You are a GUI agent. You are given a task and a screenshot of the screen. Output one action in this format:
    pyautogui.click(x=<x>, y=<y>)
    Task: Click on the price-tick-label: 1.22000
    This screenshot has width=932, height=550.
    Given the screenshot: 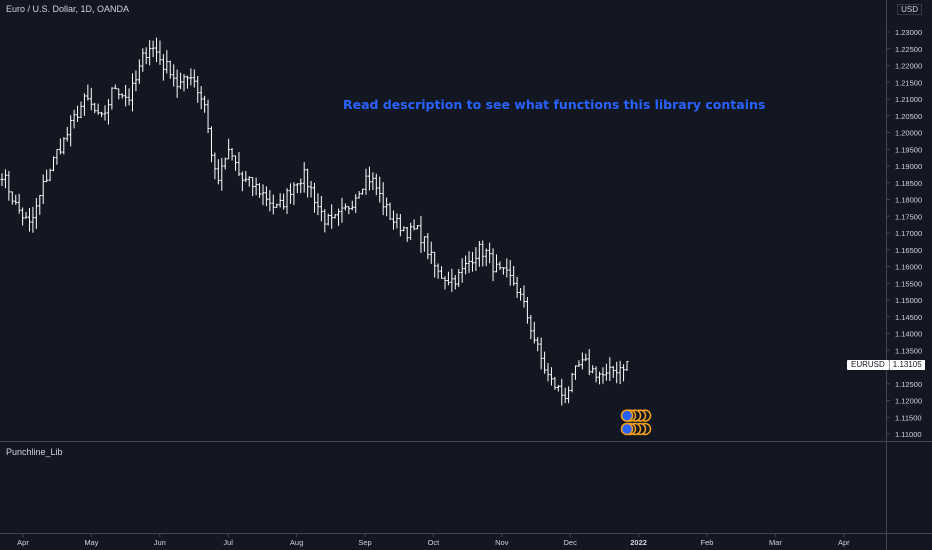 What is the action you would take?
    pyautogui.click(x=908, y=66)
    